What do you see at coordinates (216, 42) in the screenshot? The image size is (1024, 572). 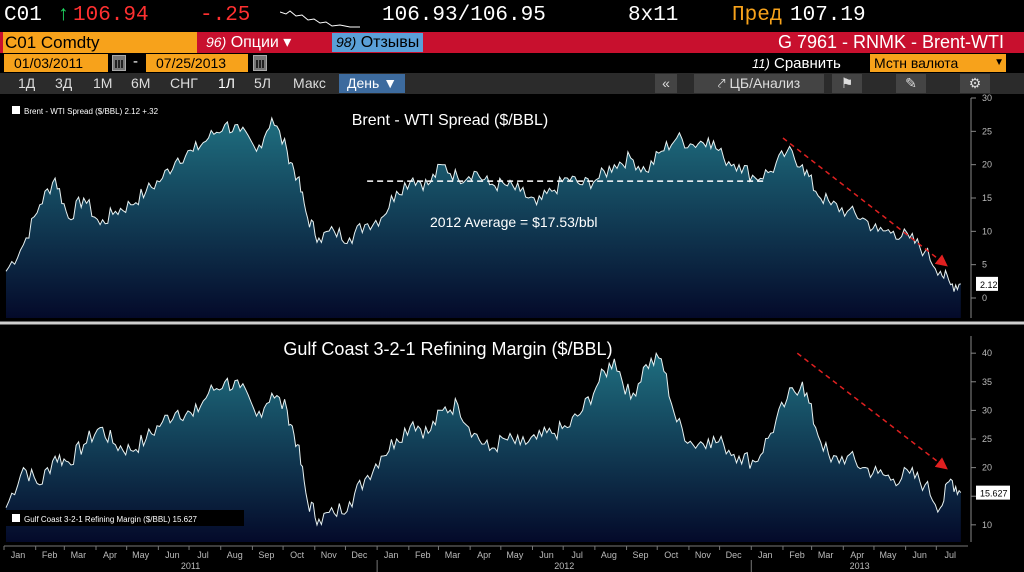 I see `options-menu-number: 96)` at bounding box center [216, 42].